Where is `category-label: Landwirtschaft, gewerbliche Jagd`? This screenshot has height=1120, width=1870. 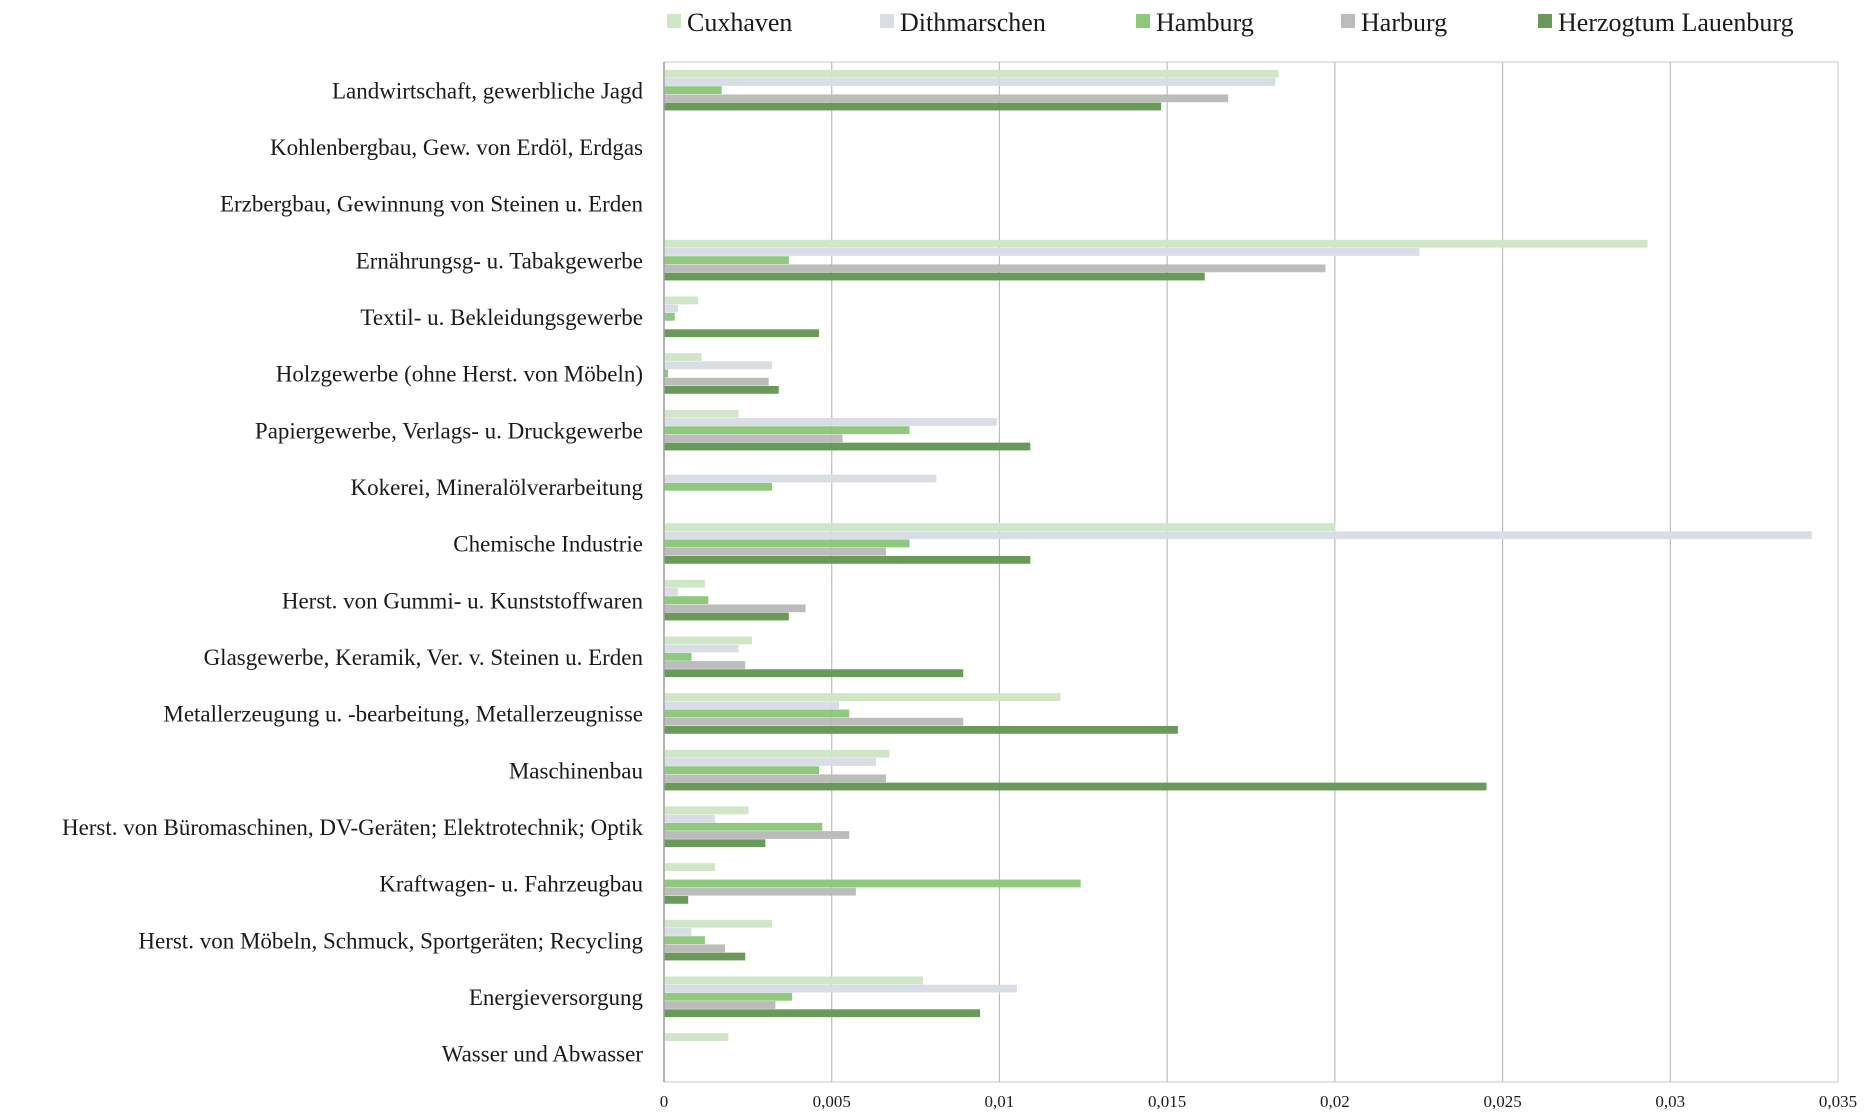
category-label: Landwirtschaft, gewerbliche Jagd is located at coordinates (488, 90).